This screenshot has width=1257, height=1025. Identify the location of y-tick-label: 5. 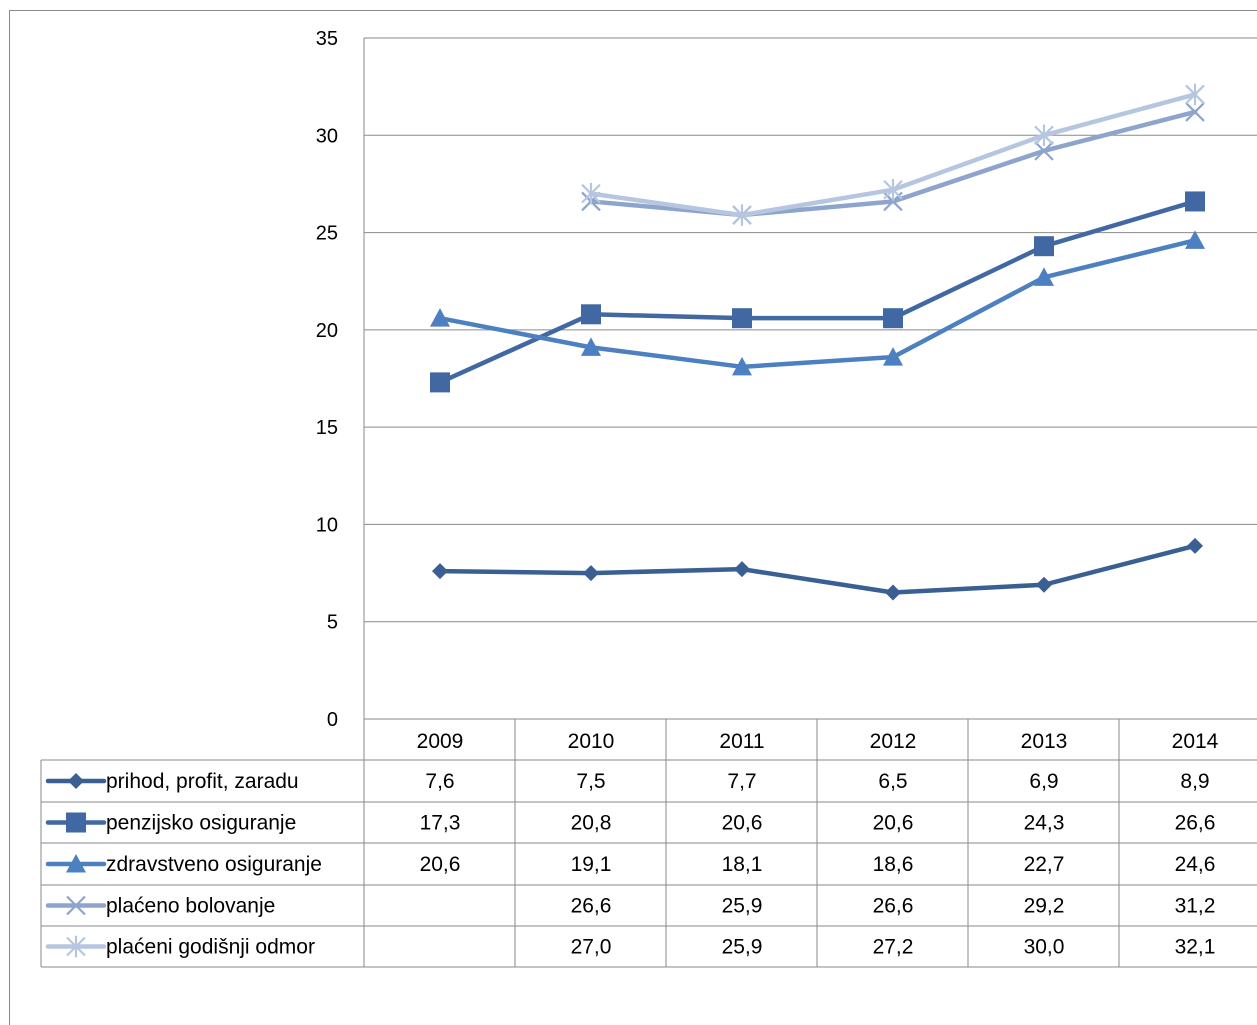
(332, 623).